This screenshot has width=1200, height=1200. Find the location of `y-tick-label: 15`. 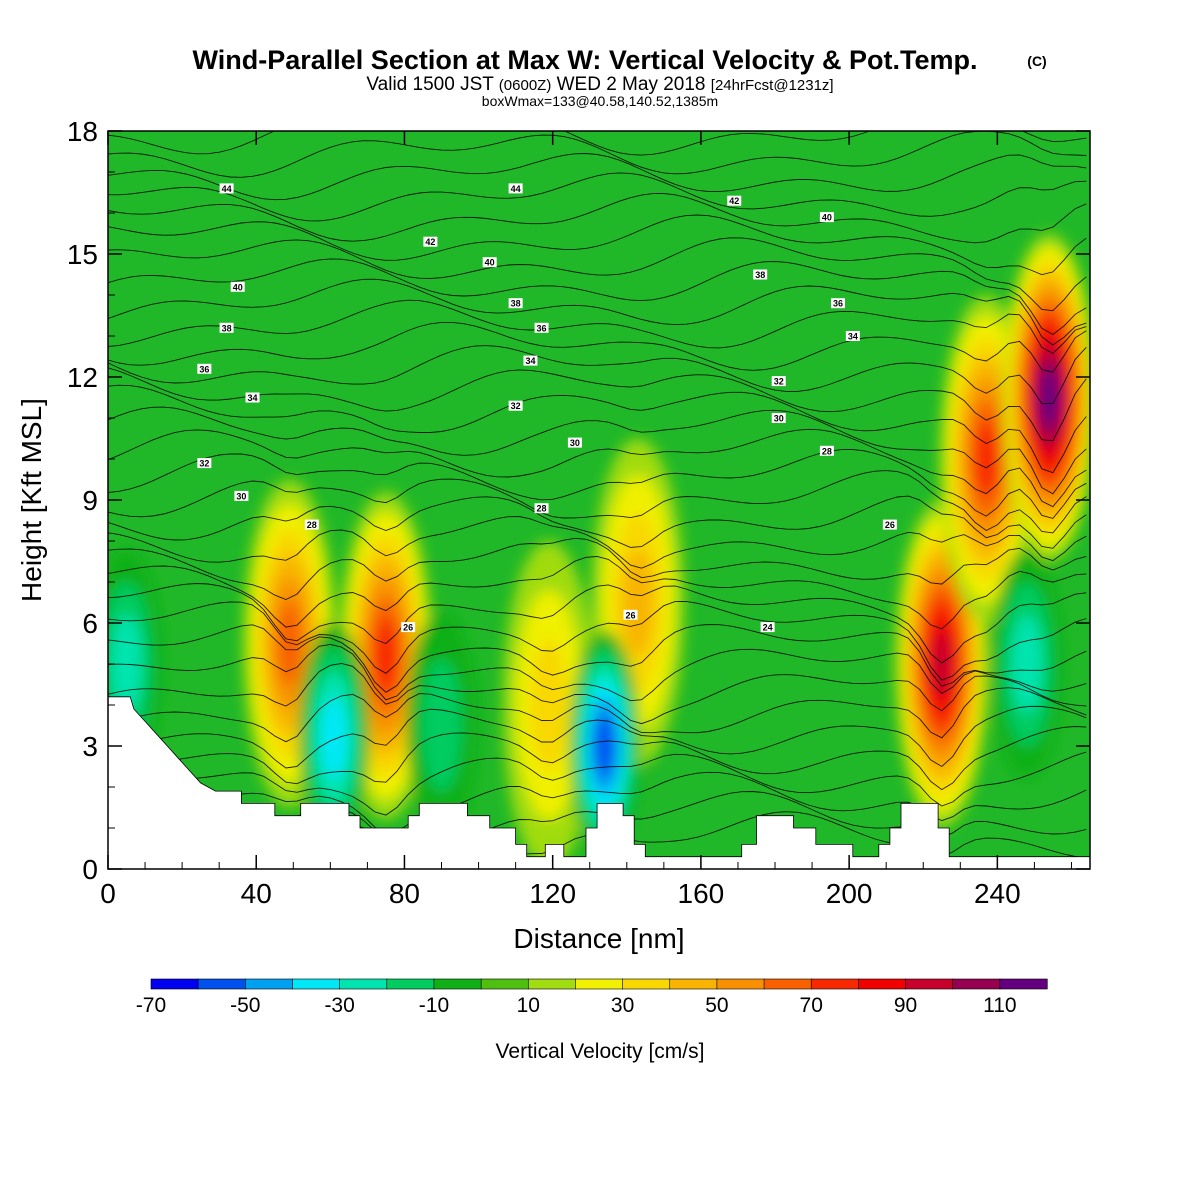

y-tick-label: 15 is located at coordinates (82, 254).